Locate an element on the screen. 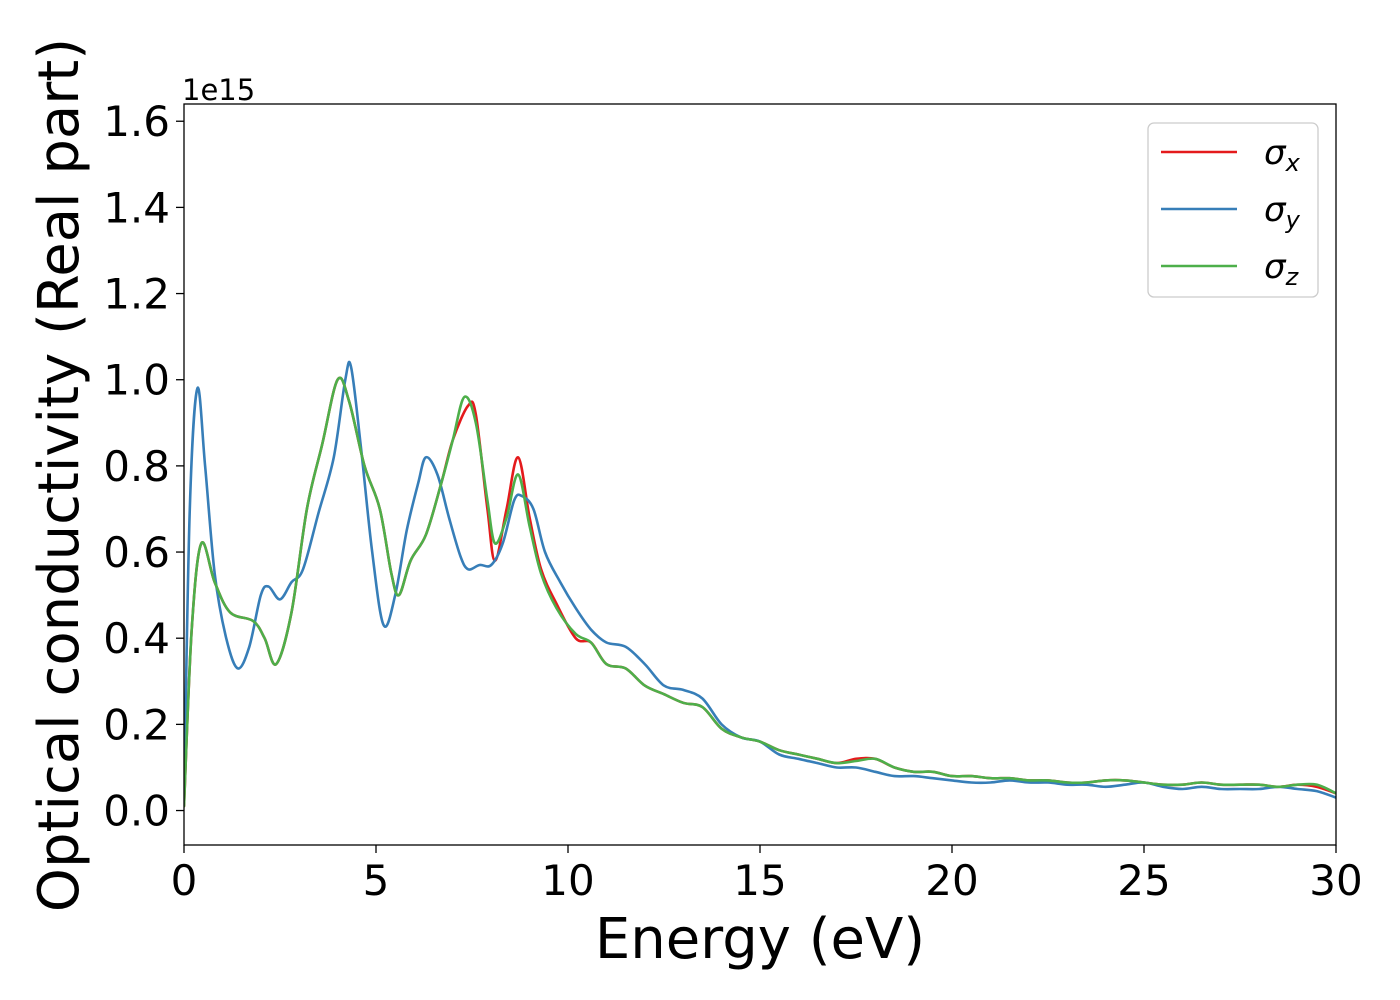 This screenshot has width=1400, height=1000. x-tick-label: 0 is located at coordinates (184, 880).